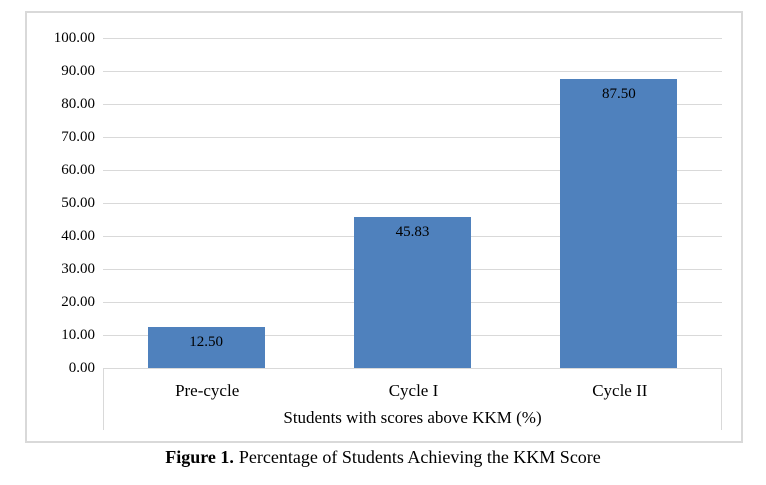 The image size is (766, 485). Describe the element at coordinates (78, 203) in the screenshot. I see `y-tick-label: 50.00` at that location.